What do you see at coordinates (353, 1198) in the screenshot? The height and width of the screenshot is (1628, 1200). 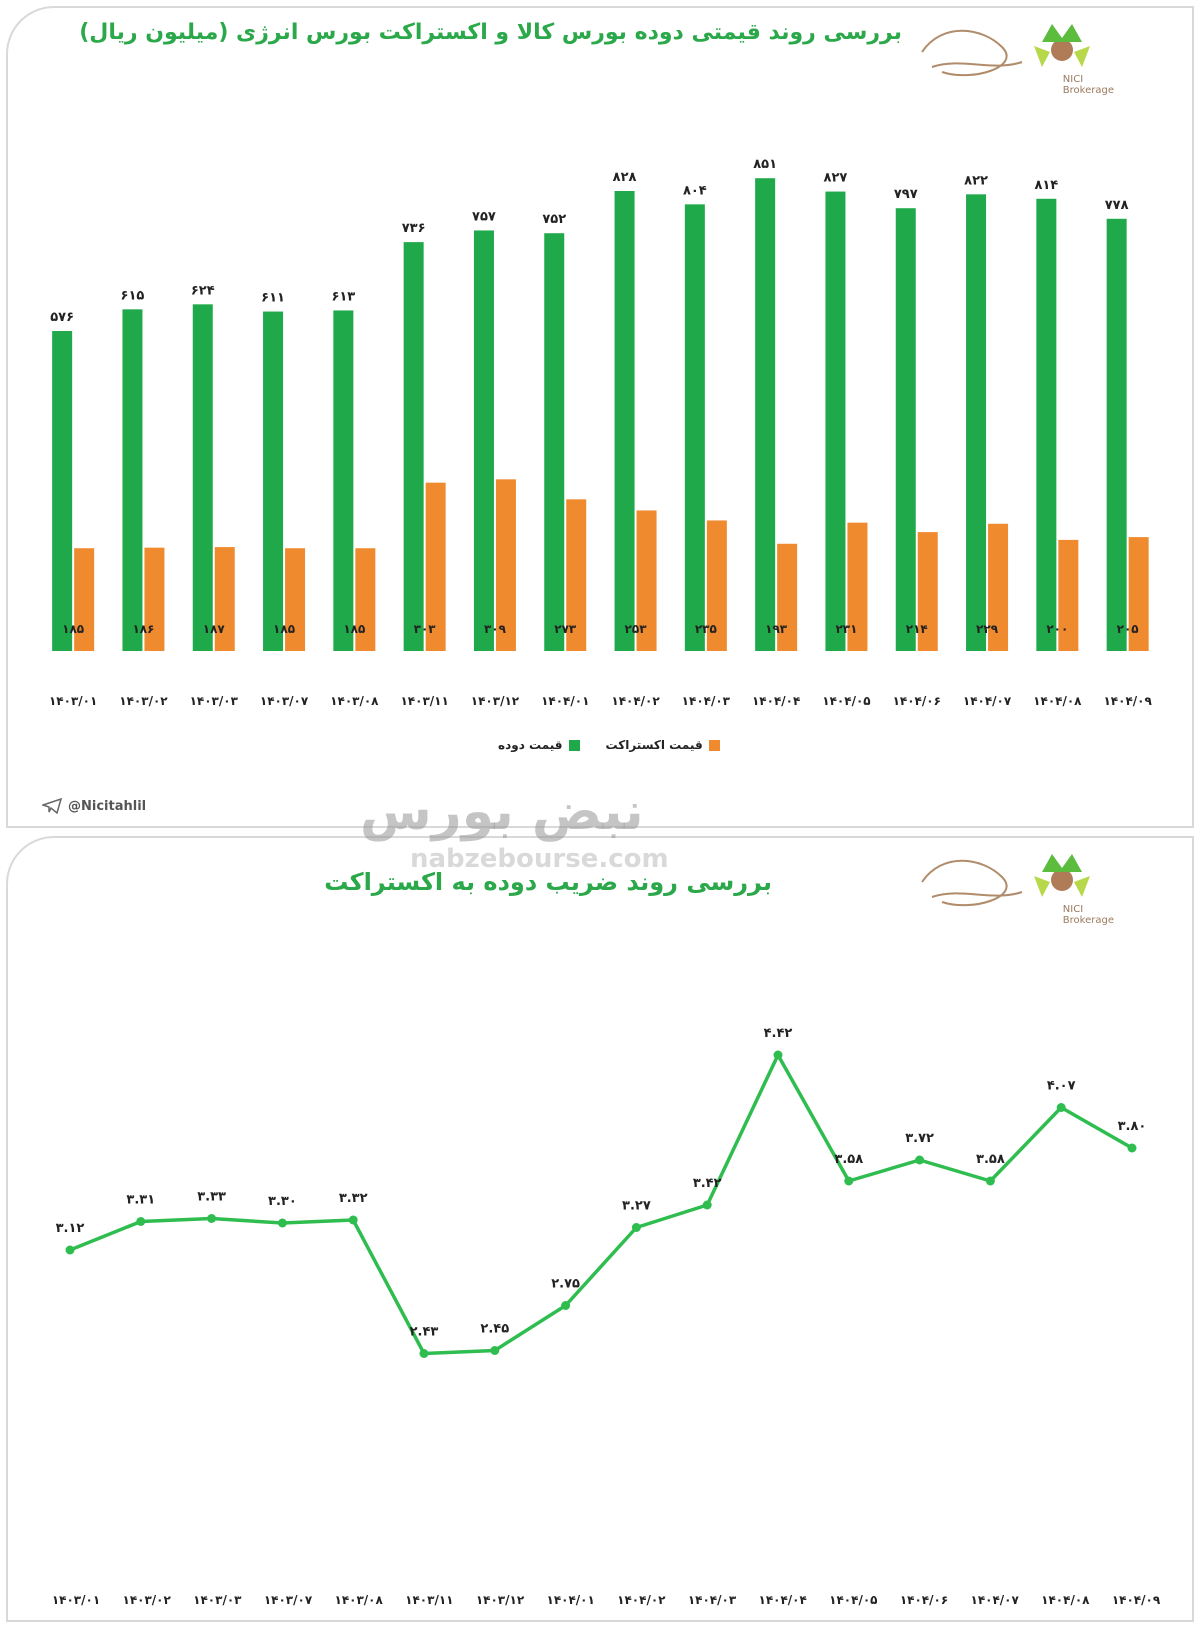 I see `ratio-value-label: ۳.۳۲` at bounding box center [353, 1198].